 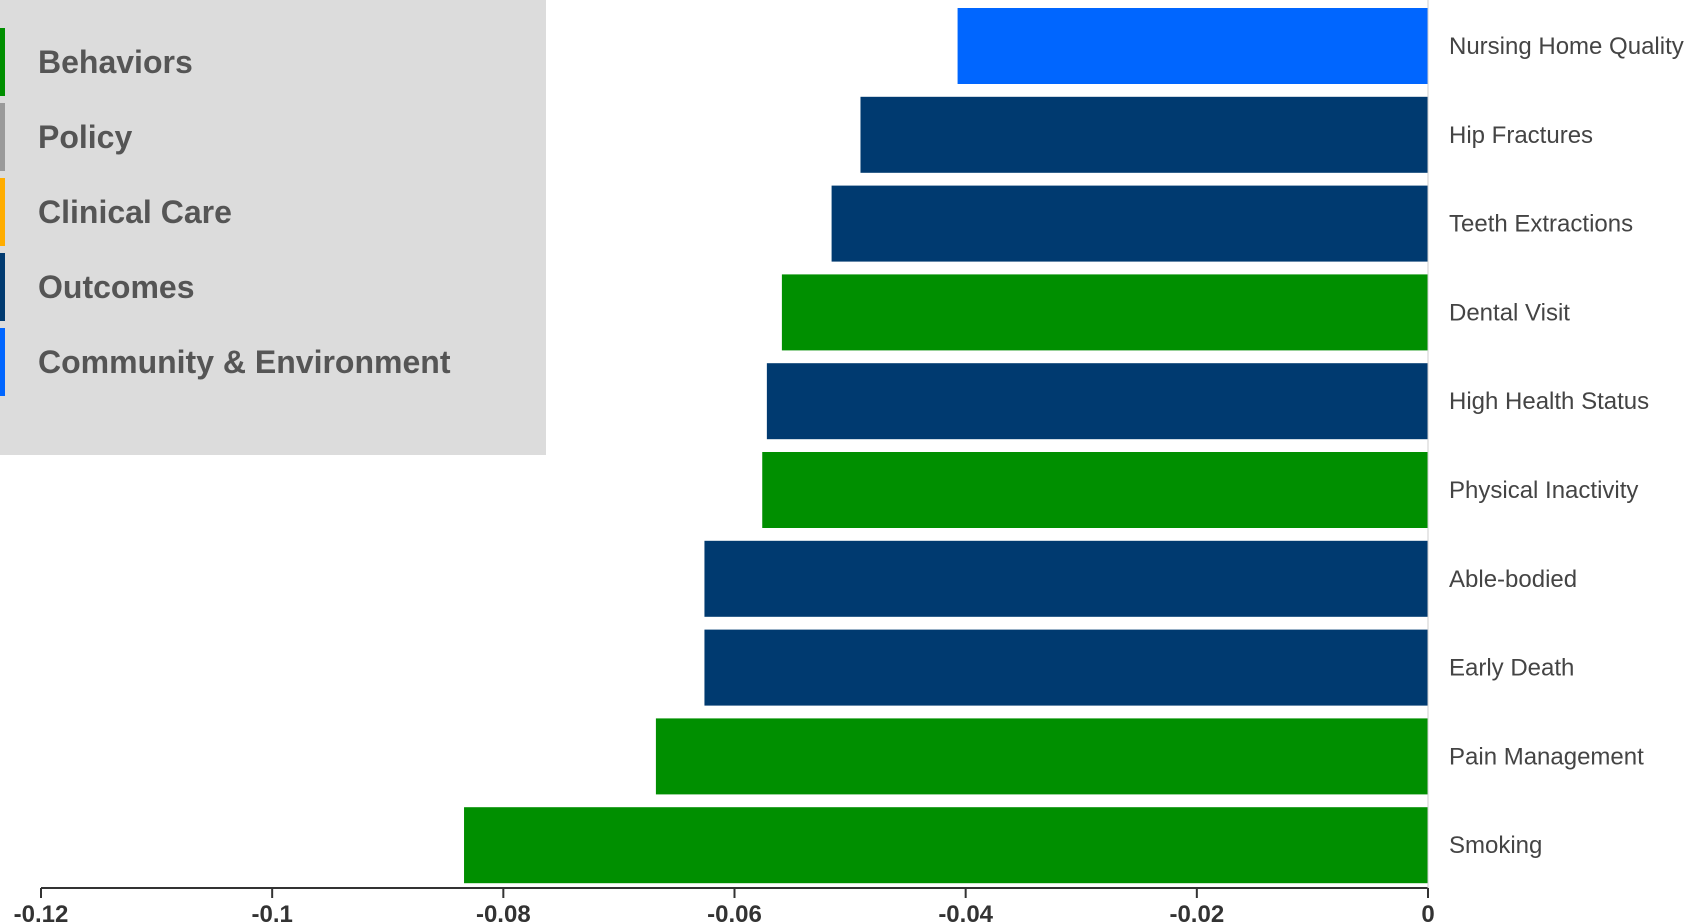 What do you see at coordinates (1511, 668) in the screenshot?
I see `category-label: Early Death` at bounding box center [1511, 668].